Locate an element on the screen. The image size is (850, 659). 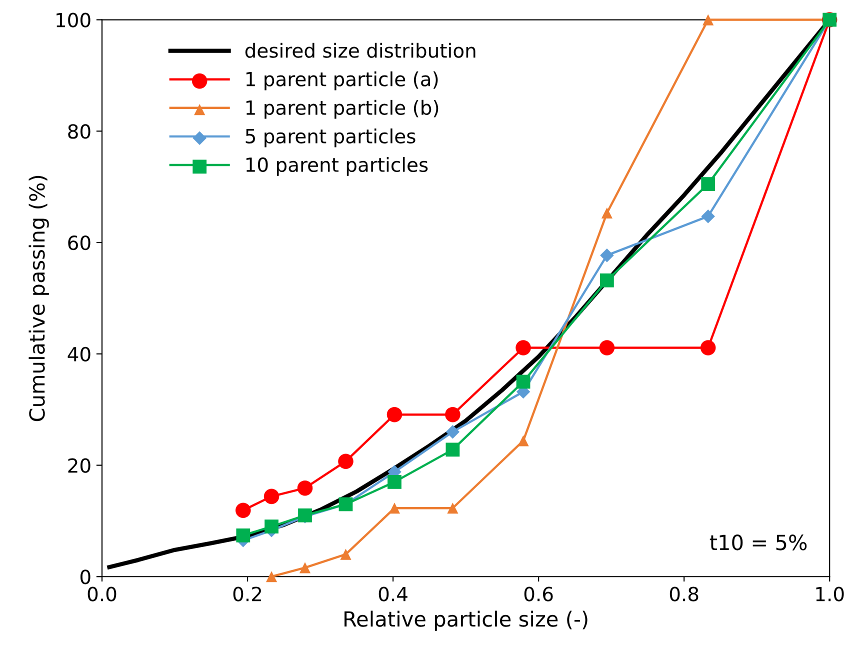
legend-label: desired size distribution is located at coordinates (360, 50).